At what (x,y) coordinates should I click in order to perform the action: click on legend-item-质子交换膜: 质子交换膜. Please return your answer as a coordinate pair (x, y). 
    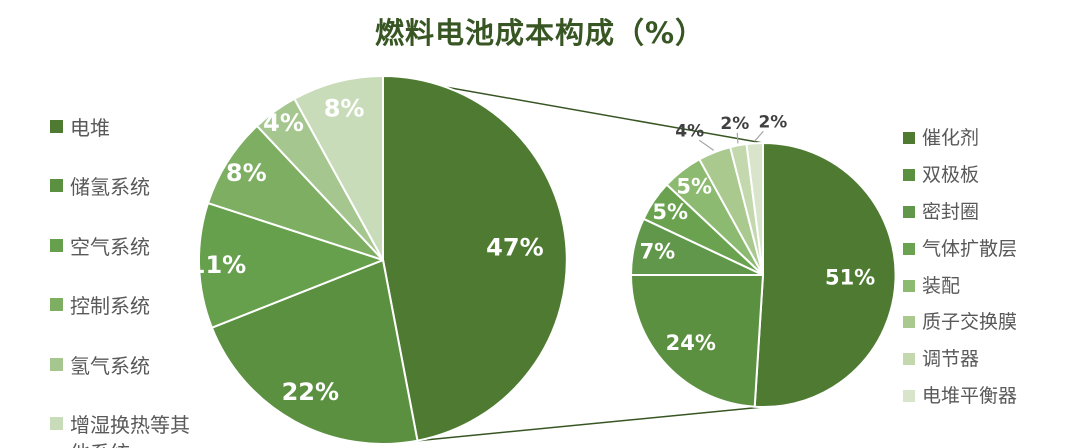
    Looking at the image, I should click on (990, 322).